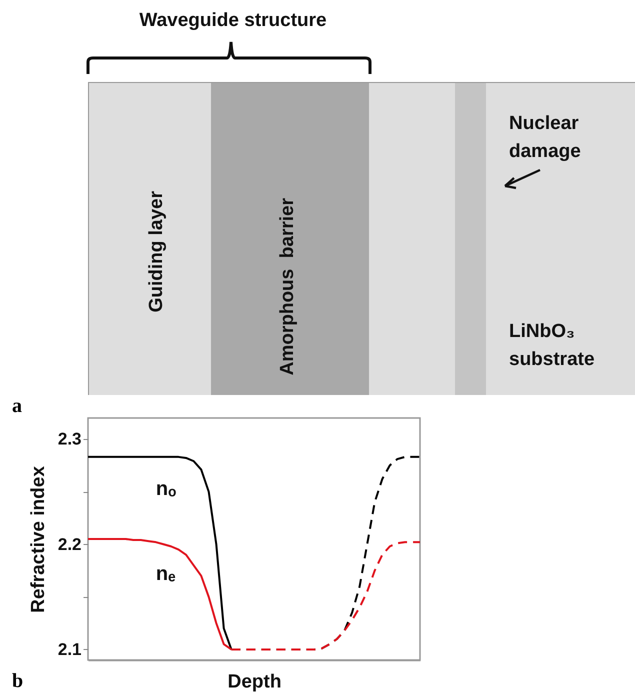  I want to click on y-tick-label: 2.2, so click(70, 544).